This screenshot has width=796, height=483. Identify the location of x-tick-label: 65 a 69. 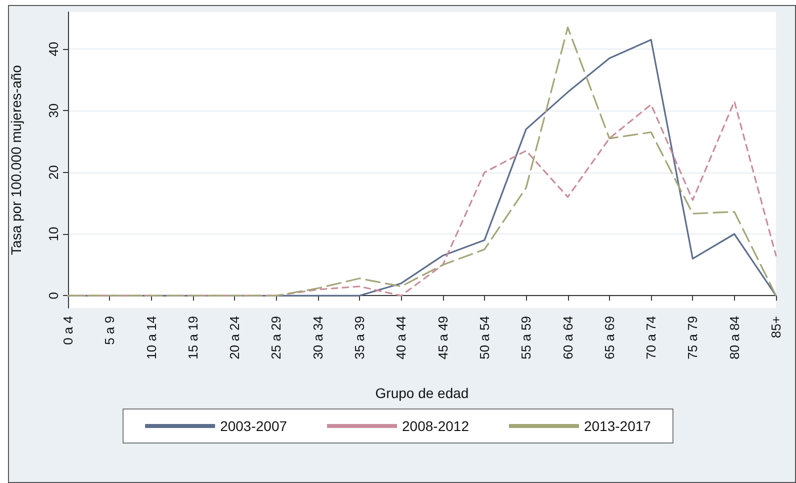
(609, 338).